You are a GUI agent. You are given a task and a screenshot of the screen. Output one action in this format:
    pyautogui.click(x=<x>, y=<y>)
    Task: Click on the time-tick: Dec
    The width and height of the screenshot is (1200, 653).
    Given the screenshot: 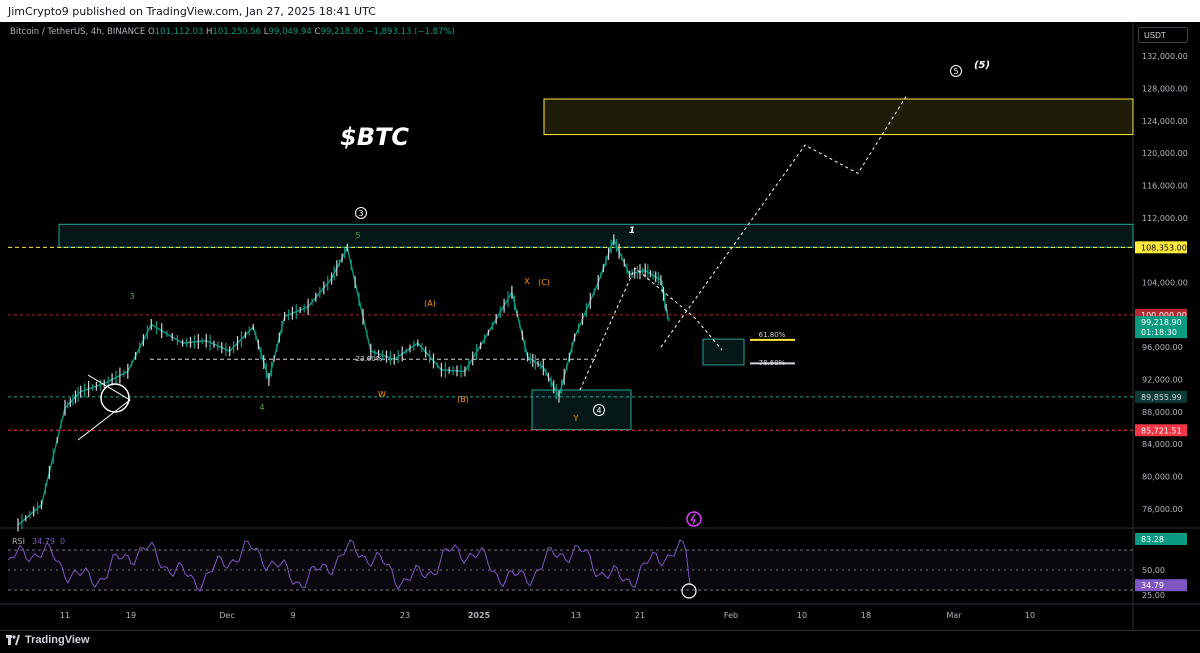 What is the action you would take?
    pyautogui.click(x=226, y=615)
    